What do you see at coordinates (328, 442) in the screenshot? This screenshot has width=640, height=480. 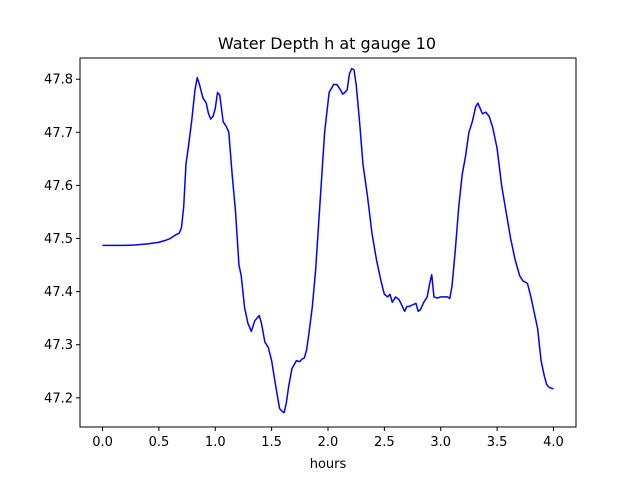 I see `x-tick-label: 2.0` at bounding box center [328, 442].